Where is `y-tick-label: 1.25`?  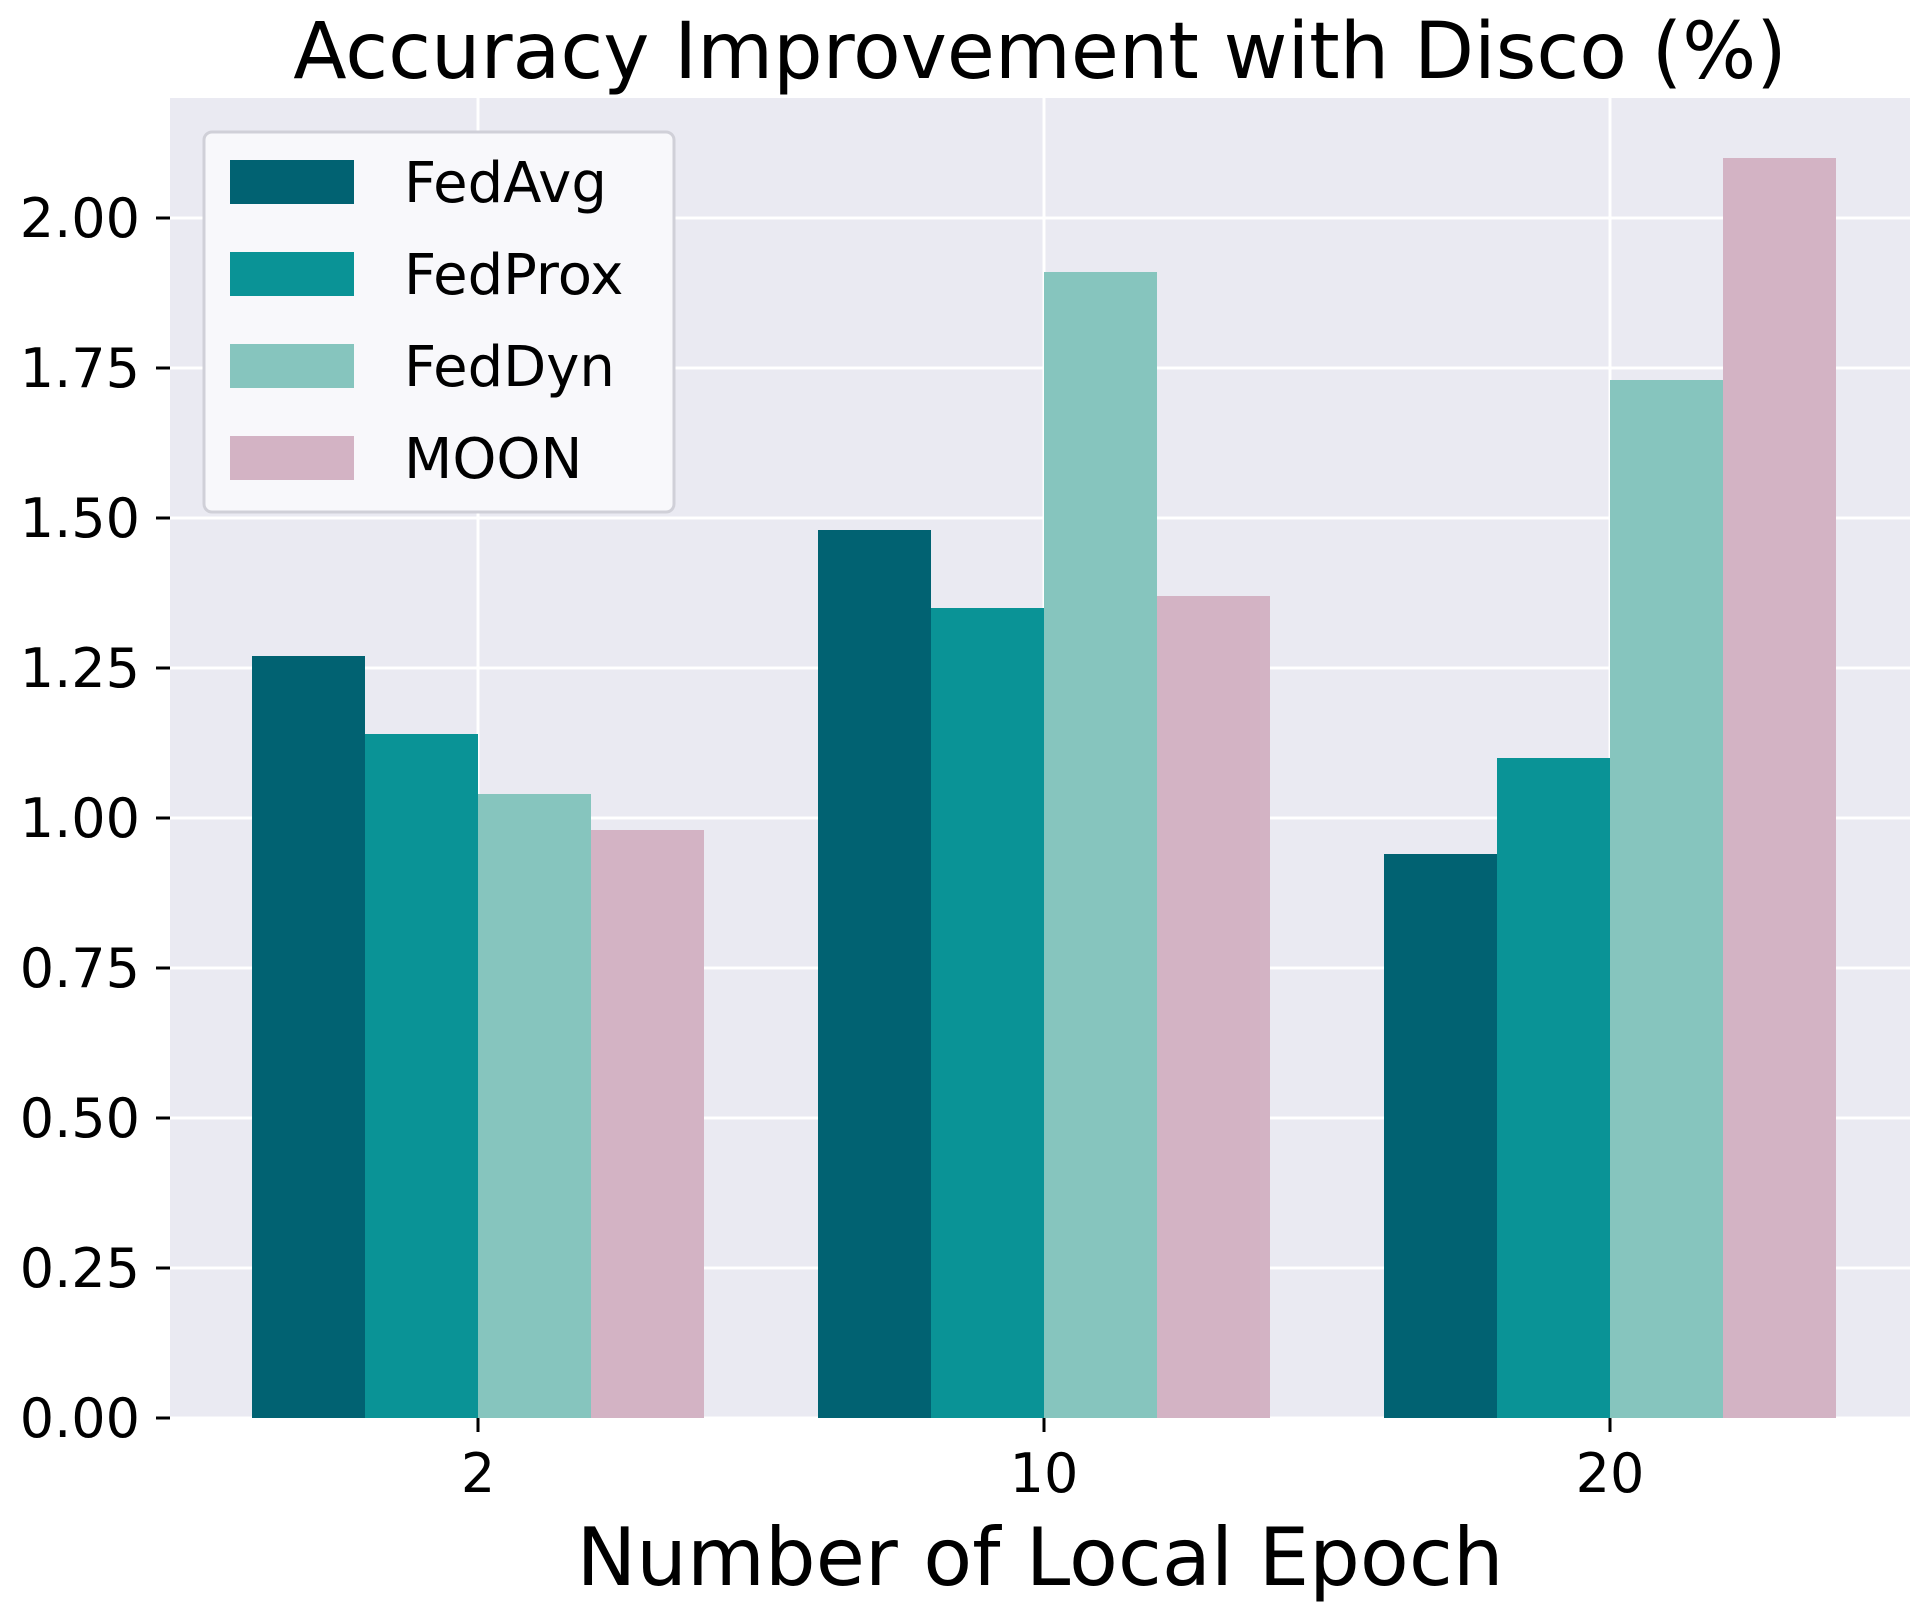
y-tick-label: 1.25 is located at coordinates (80, 668).